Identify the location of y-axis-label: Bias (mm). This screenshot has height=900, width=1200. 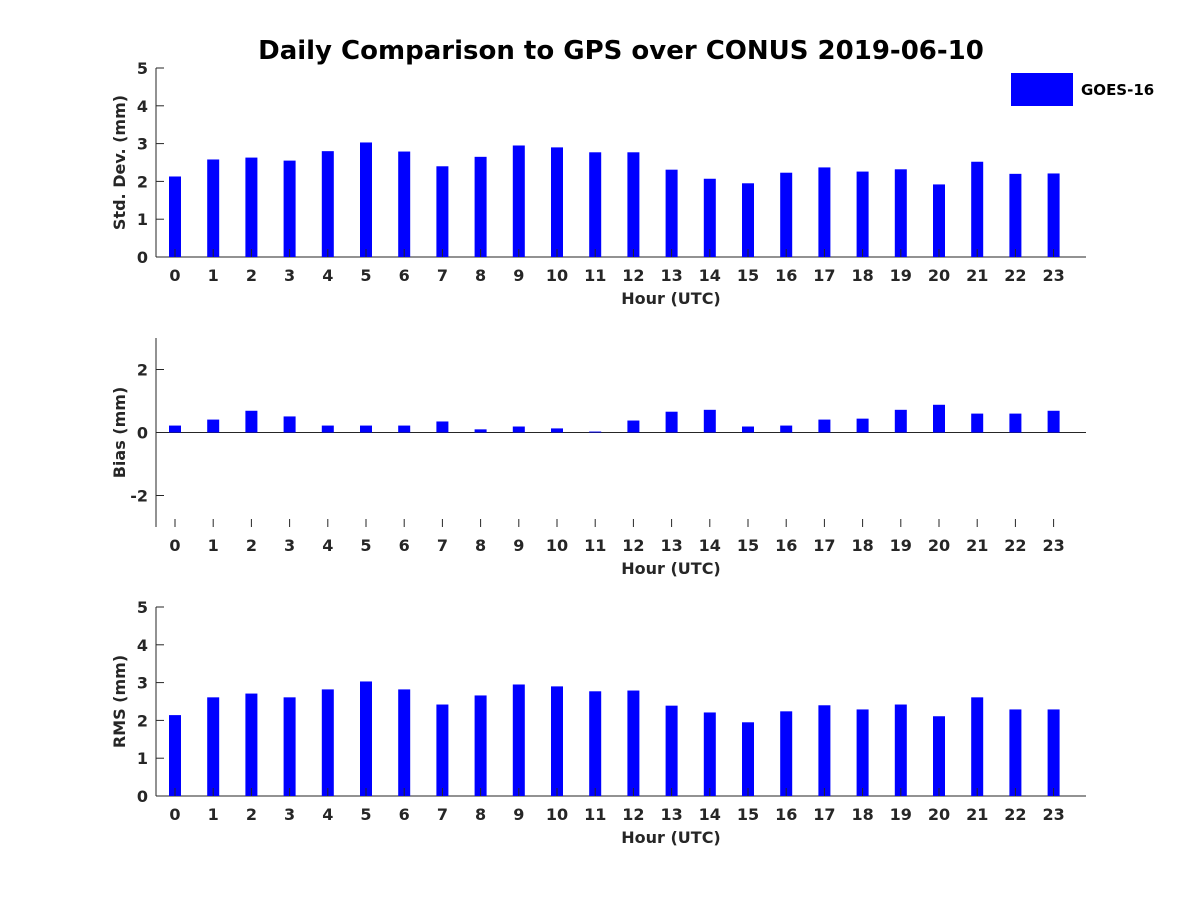
(119, 433).